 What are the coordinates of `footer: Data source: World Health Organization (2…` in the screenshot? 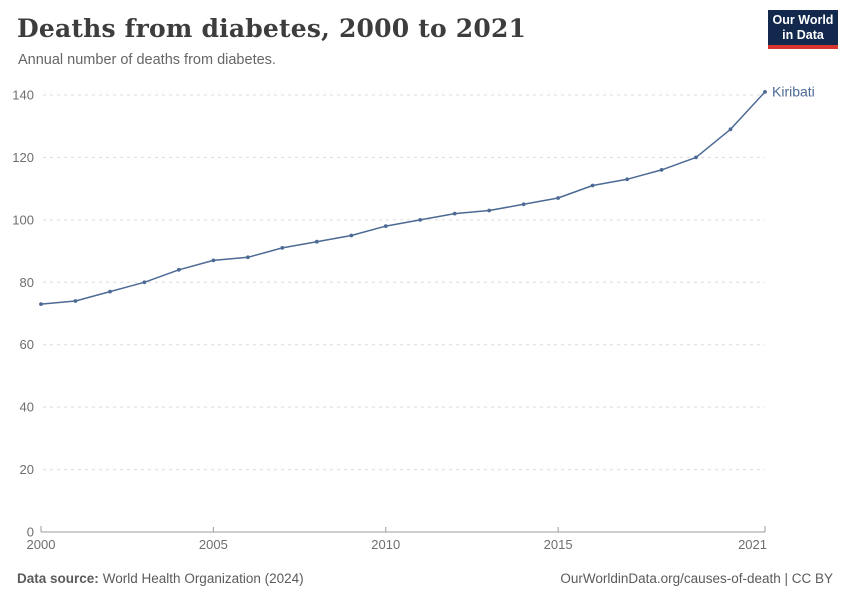 It's located at (425, 578).